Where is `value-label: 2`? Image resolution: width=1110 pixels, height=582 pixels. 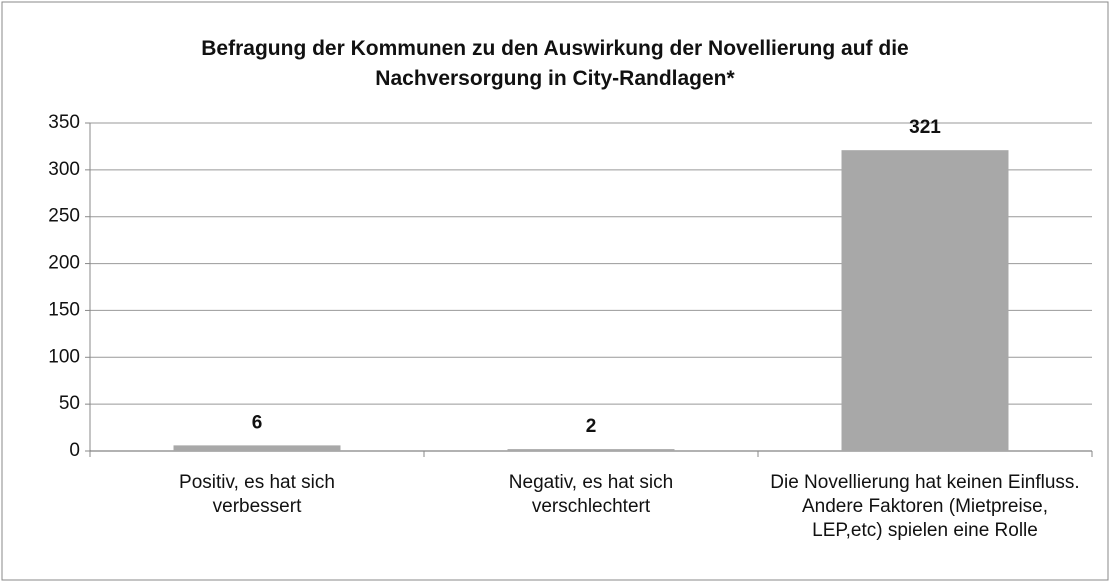
value-label: 2 is located at coordinates (591, 426).